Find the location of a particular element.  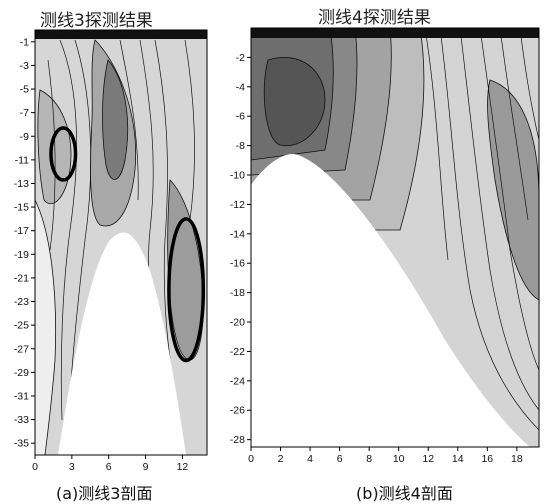

panel-b-y-tick-label: -12 is located at coordinates (237, 205).